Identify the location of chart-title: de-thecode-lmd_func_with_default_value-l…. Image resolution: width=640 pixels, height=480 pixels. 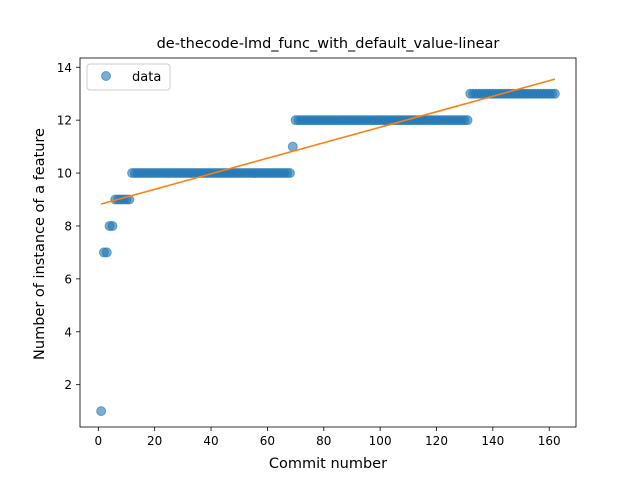
(328, 44).